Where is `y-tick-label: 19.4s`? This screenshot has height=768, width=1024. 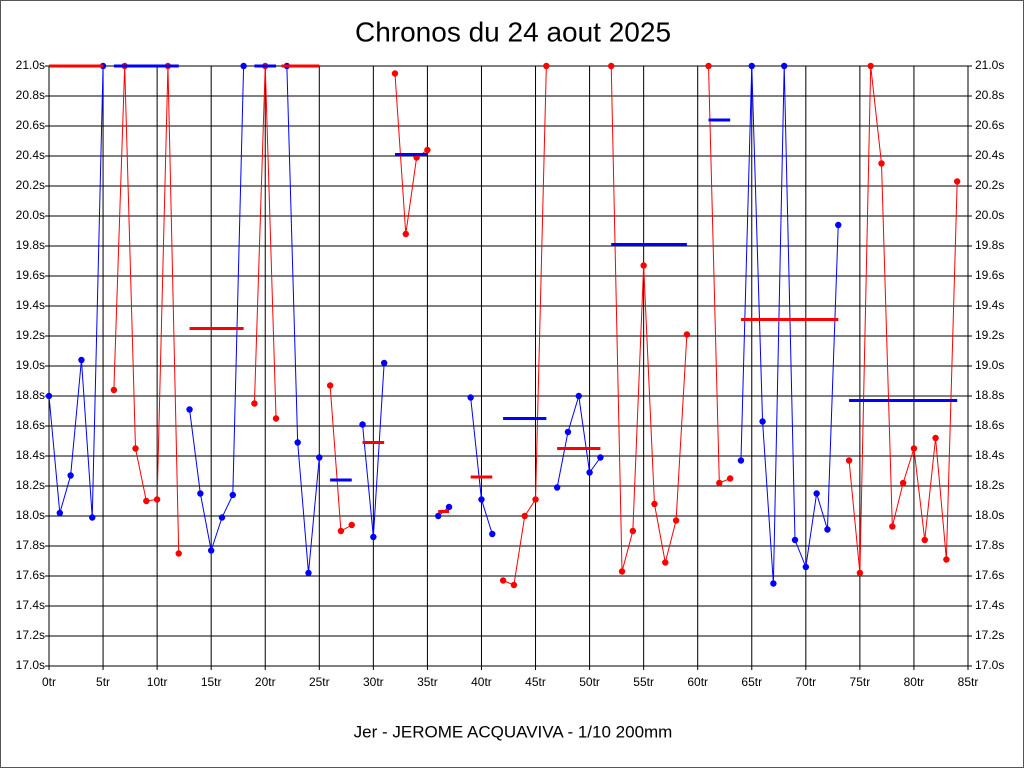 y-tick-label: 19.4s is located at coordinates (30, 305).